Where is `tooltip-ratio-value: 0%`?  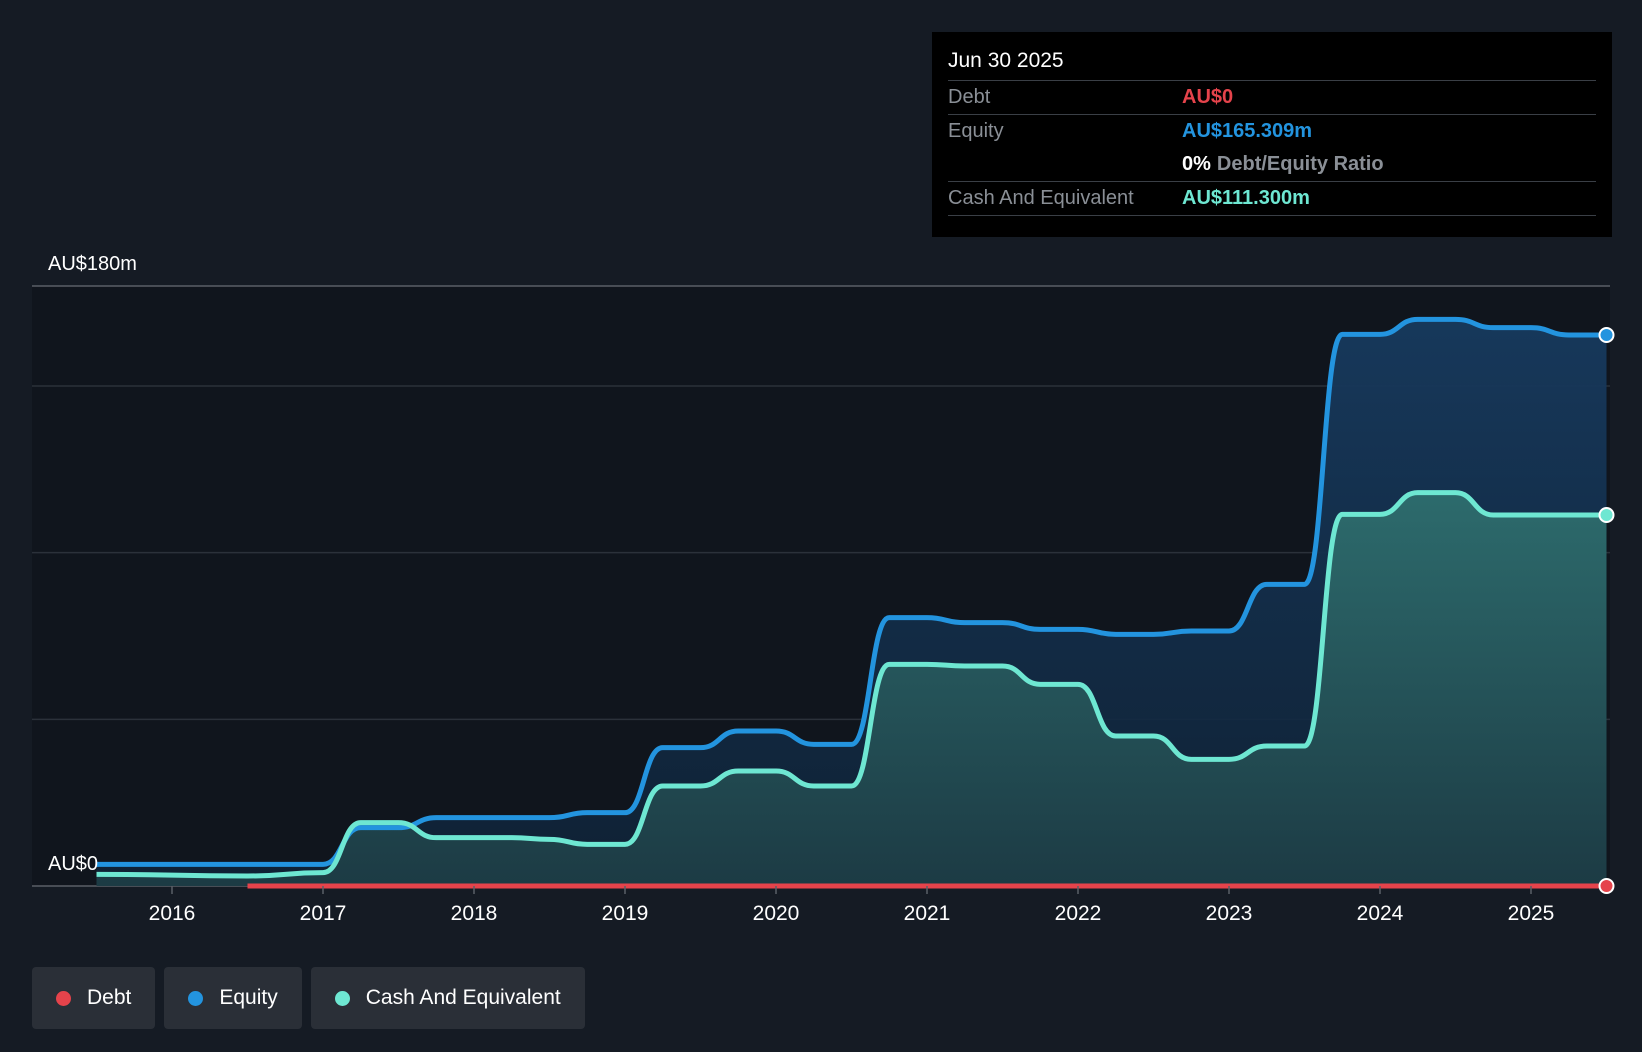 tooltip-ratio-value: 0% is located at coordinates (1196, 164).